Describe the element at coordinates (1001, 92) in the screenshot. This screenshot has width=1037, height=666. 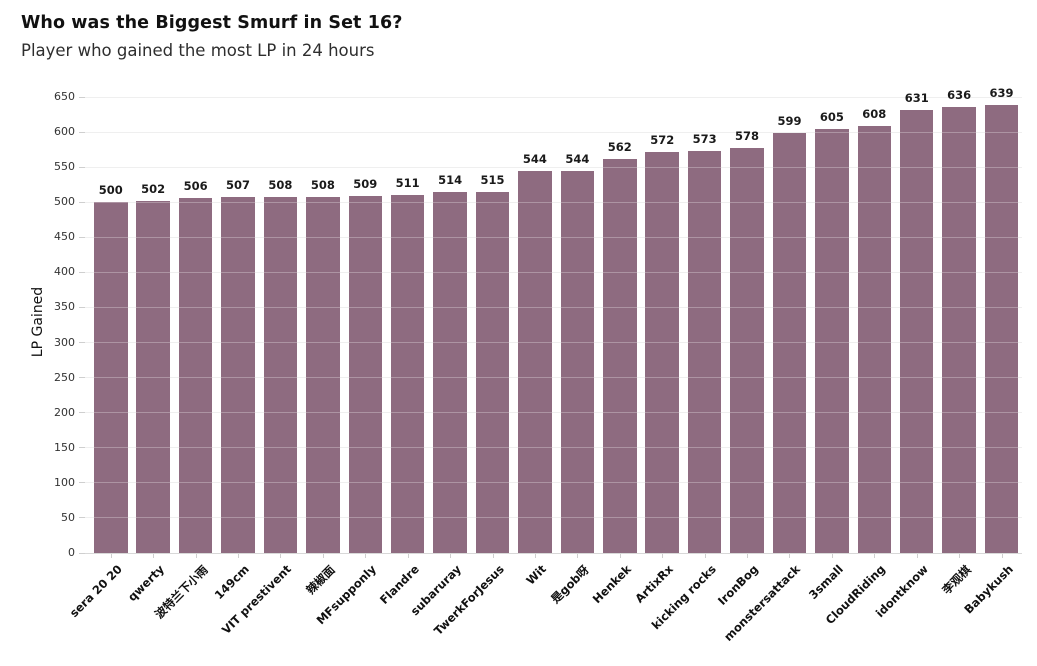
I see `bar-value-label: 639` at that location.